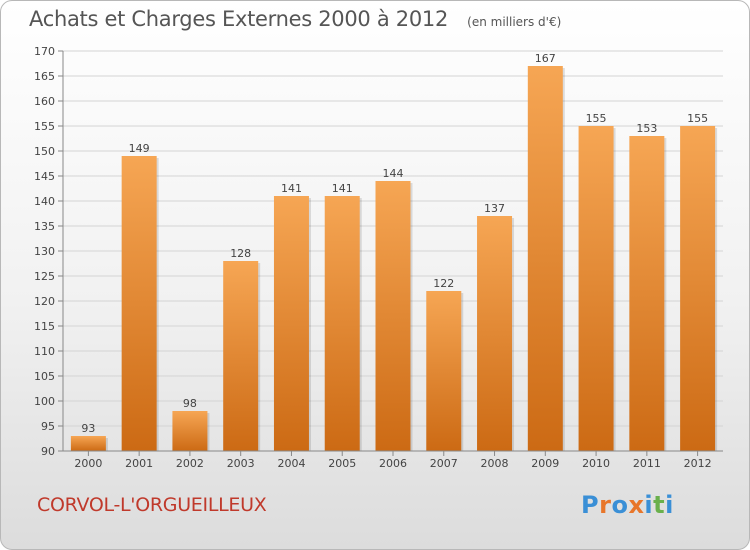  Describe the element at coordinates (291, 323) in the screenshot. I see `bar-2004` at that location.